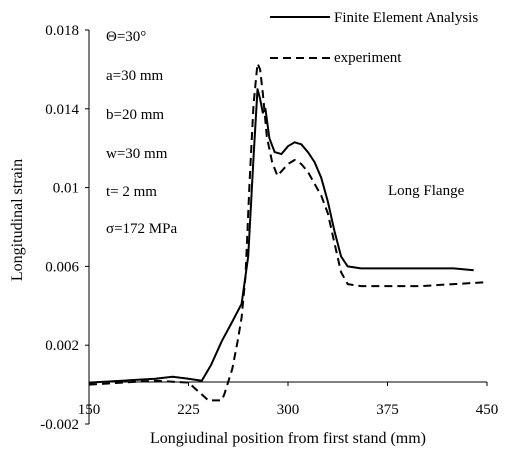 The image size is (509, 457). Describe the element at coordinates (126, 37) in the screenshot. I see `param-theta: Θ=30°` at that location.